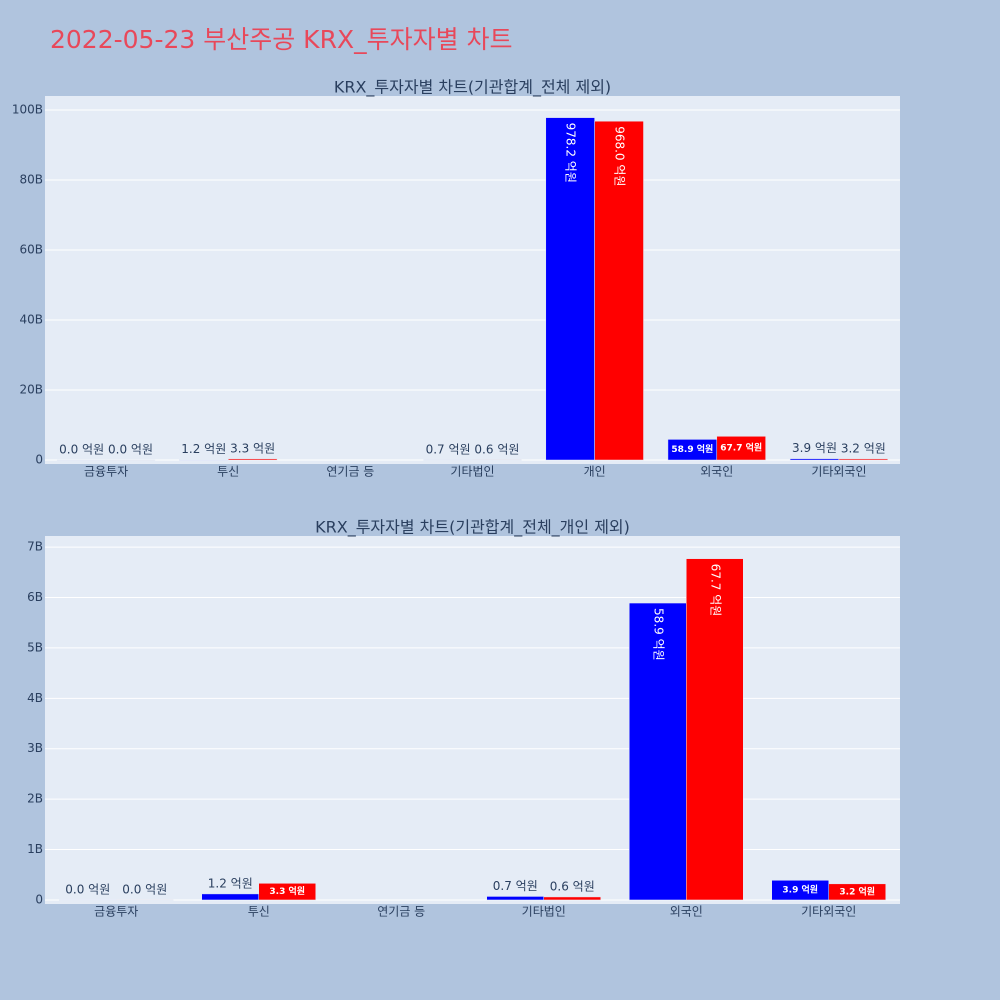 The height and width of the screenshot is (1000, 1000). What do you see at coordinates (31, 320) in the screenshot?
I see `y-tick-label: 40B` at bounding box center [31, 320].